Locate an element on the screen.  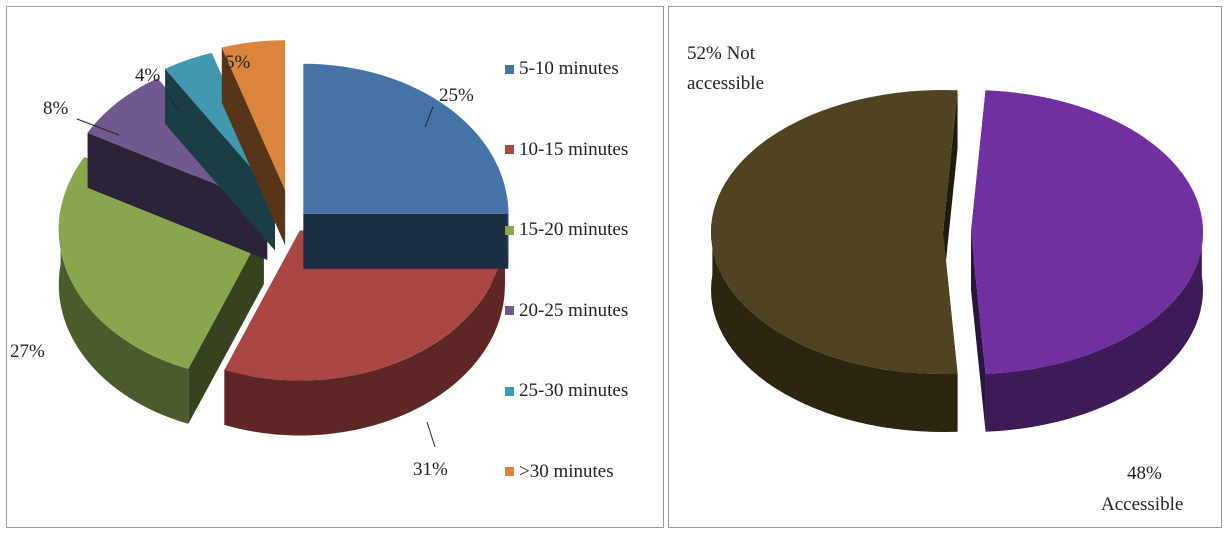
data-label: 8% is located at coordinates (56, 108).